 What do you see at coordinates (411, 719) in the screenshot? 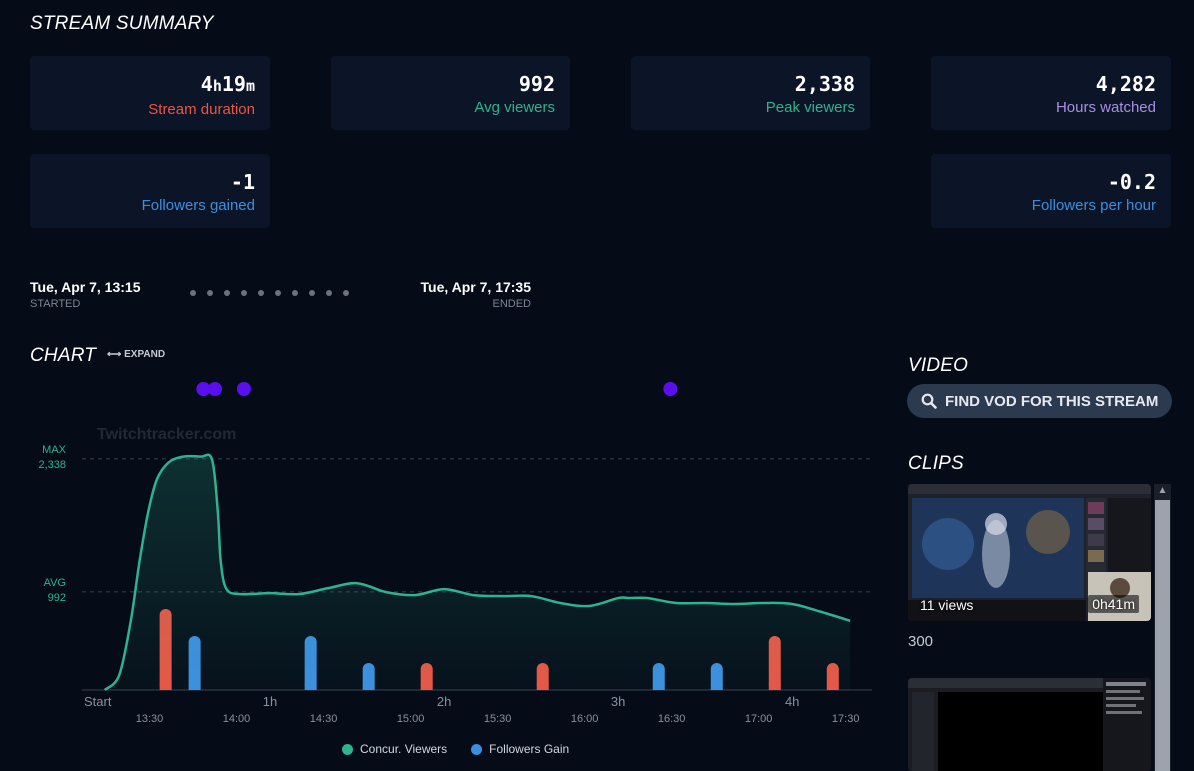
I see `clock-tick-3: 15:00` at bounding box center [411, 719].